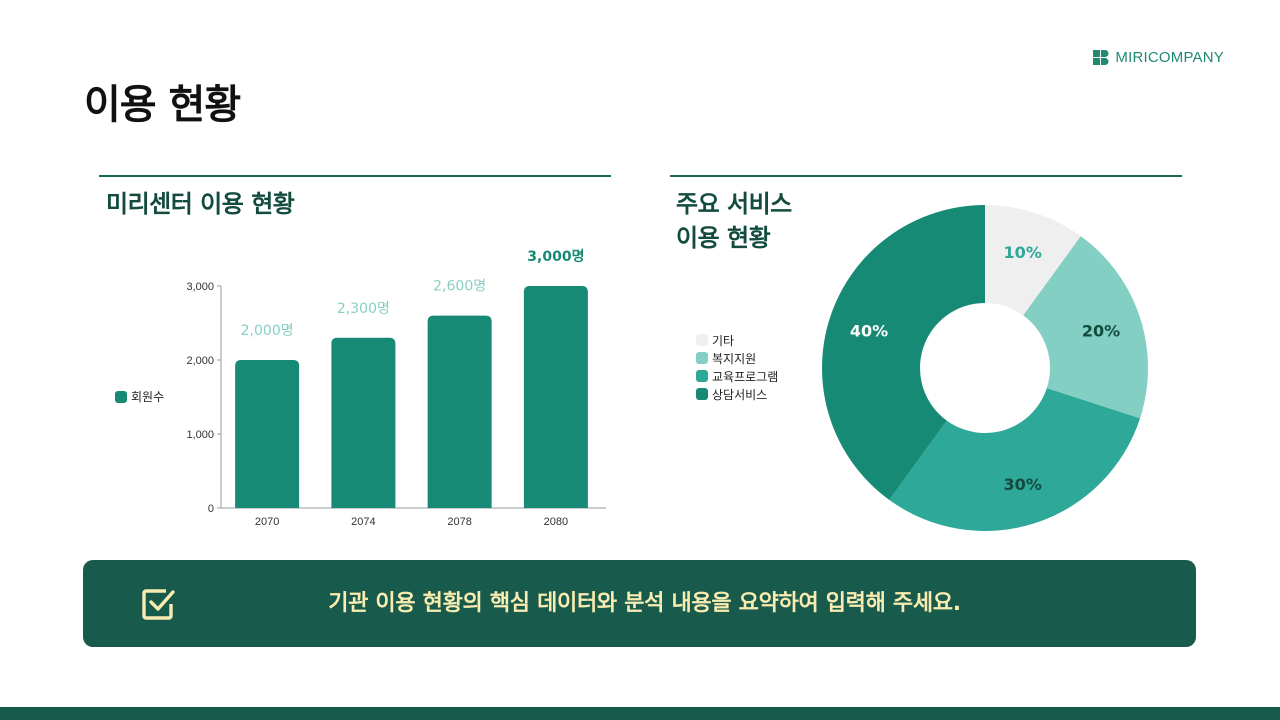 Image resolution: width=1280 pixels, height=720 pixels. What do you see at coordinates (723, 340) in the screenshot?
I see `legend-label-etc: 기타` at bounding box center [723, 340].